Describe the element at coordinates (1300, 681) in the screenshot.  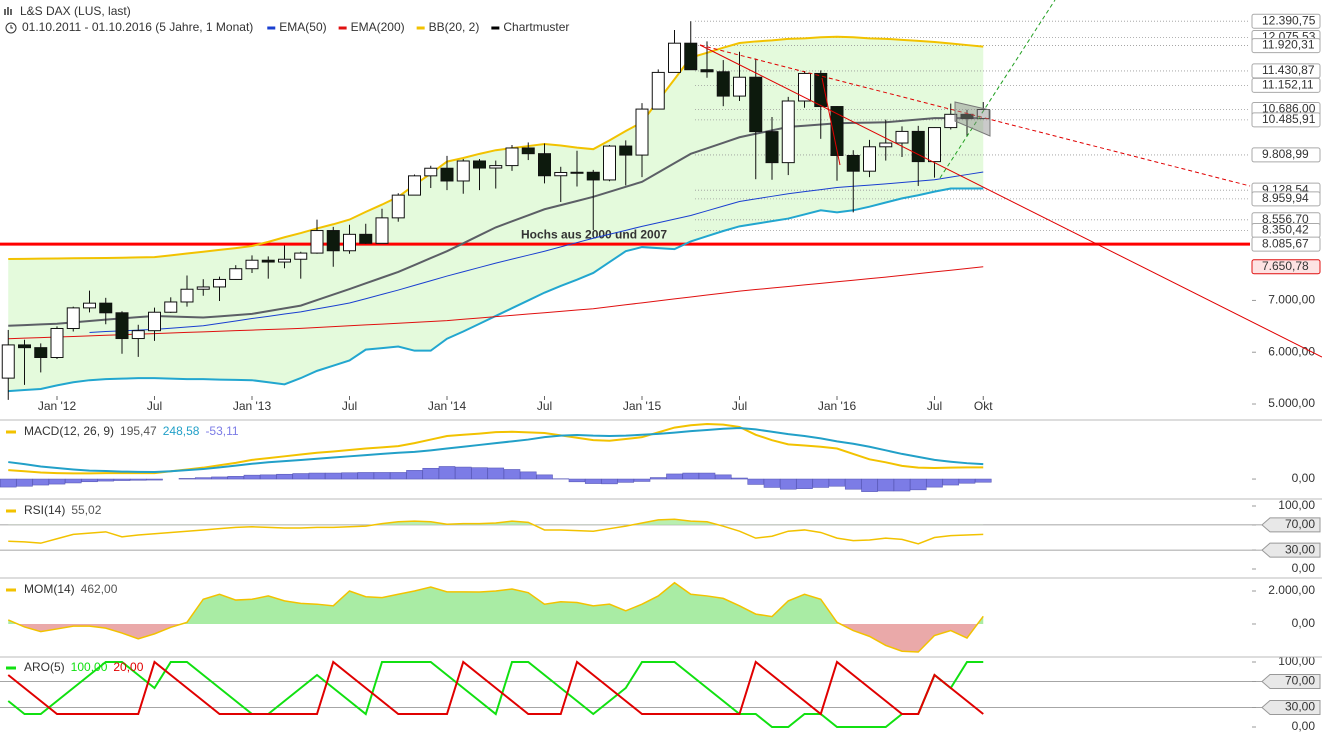
I see `y-tick-label: 70,00` at that location.